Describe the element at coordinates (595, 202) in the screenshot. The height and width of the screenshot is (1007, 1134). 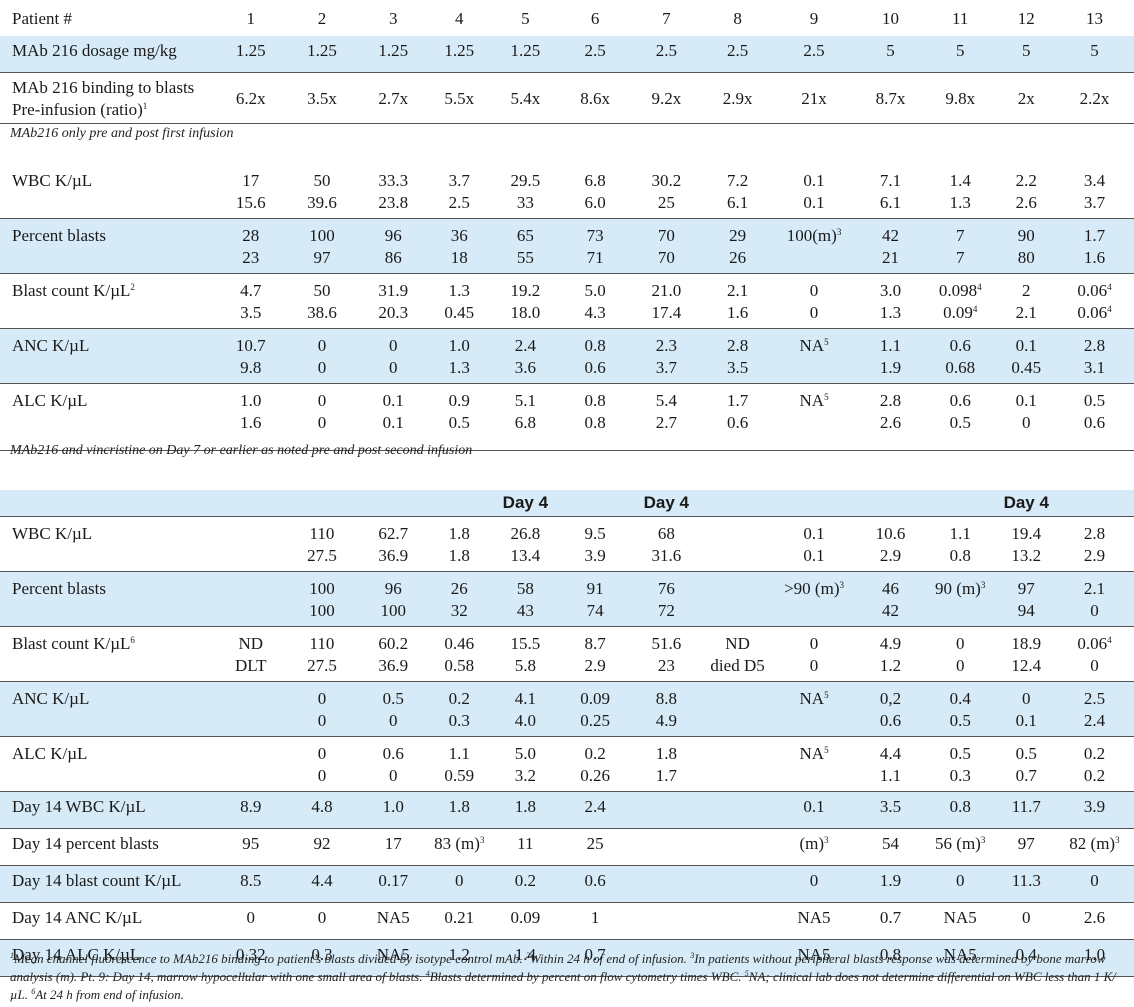
I see `cell-value: 6.0` at that location.